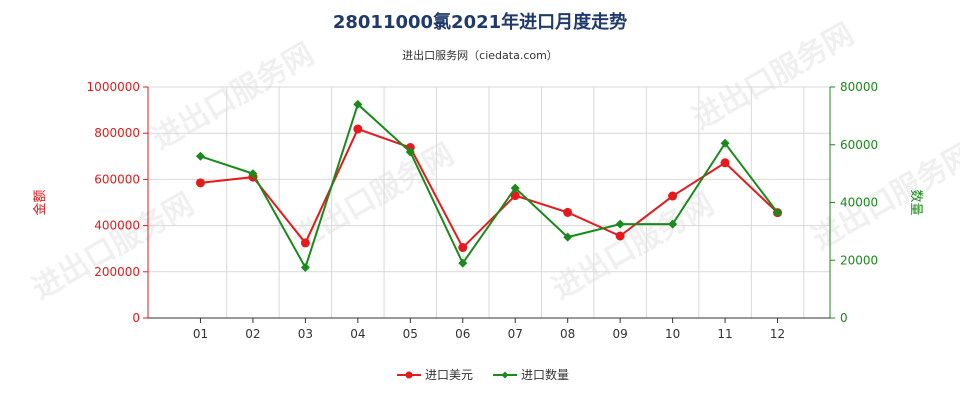  Describe the element at coordinates (117, 179) in the screenshot. I see `y-left-tick-label: 600000` at that location.